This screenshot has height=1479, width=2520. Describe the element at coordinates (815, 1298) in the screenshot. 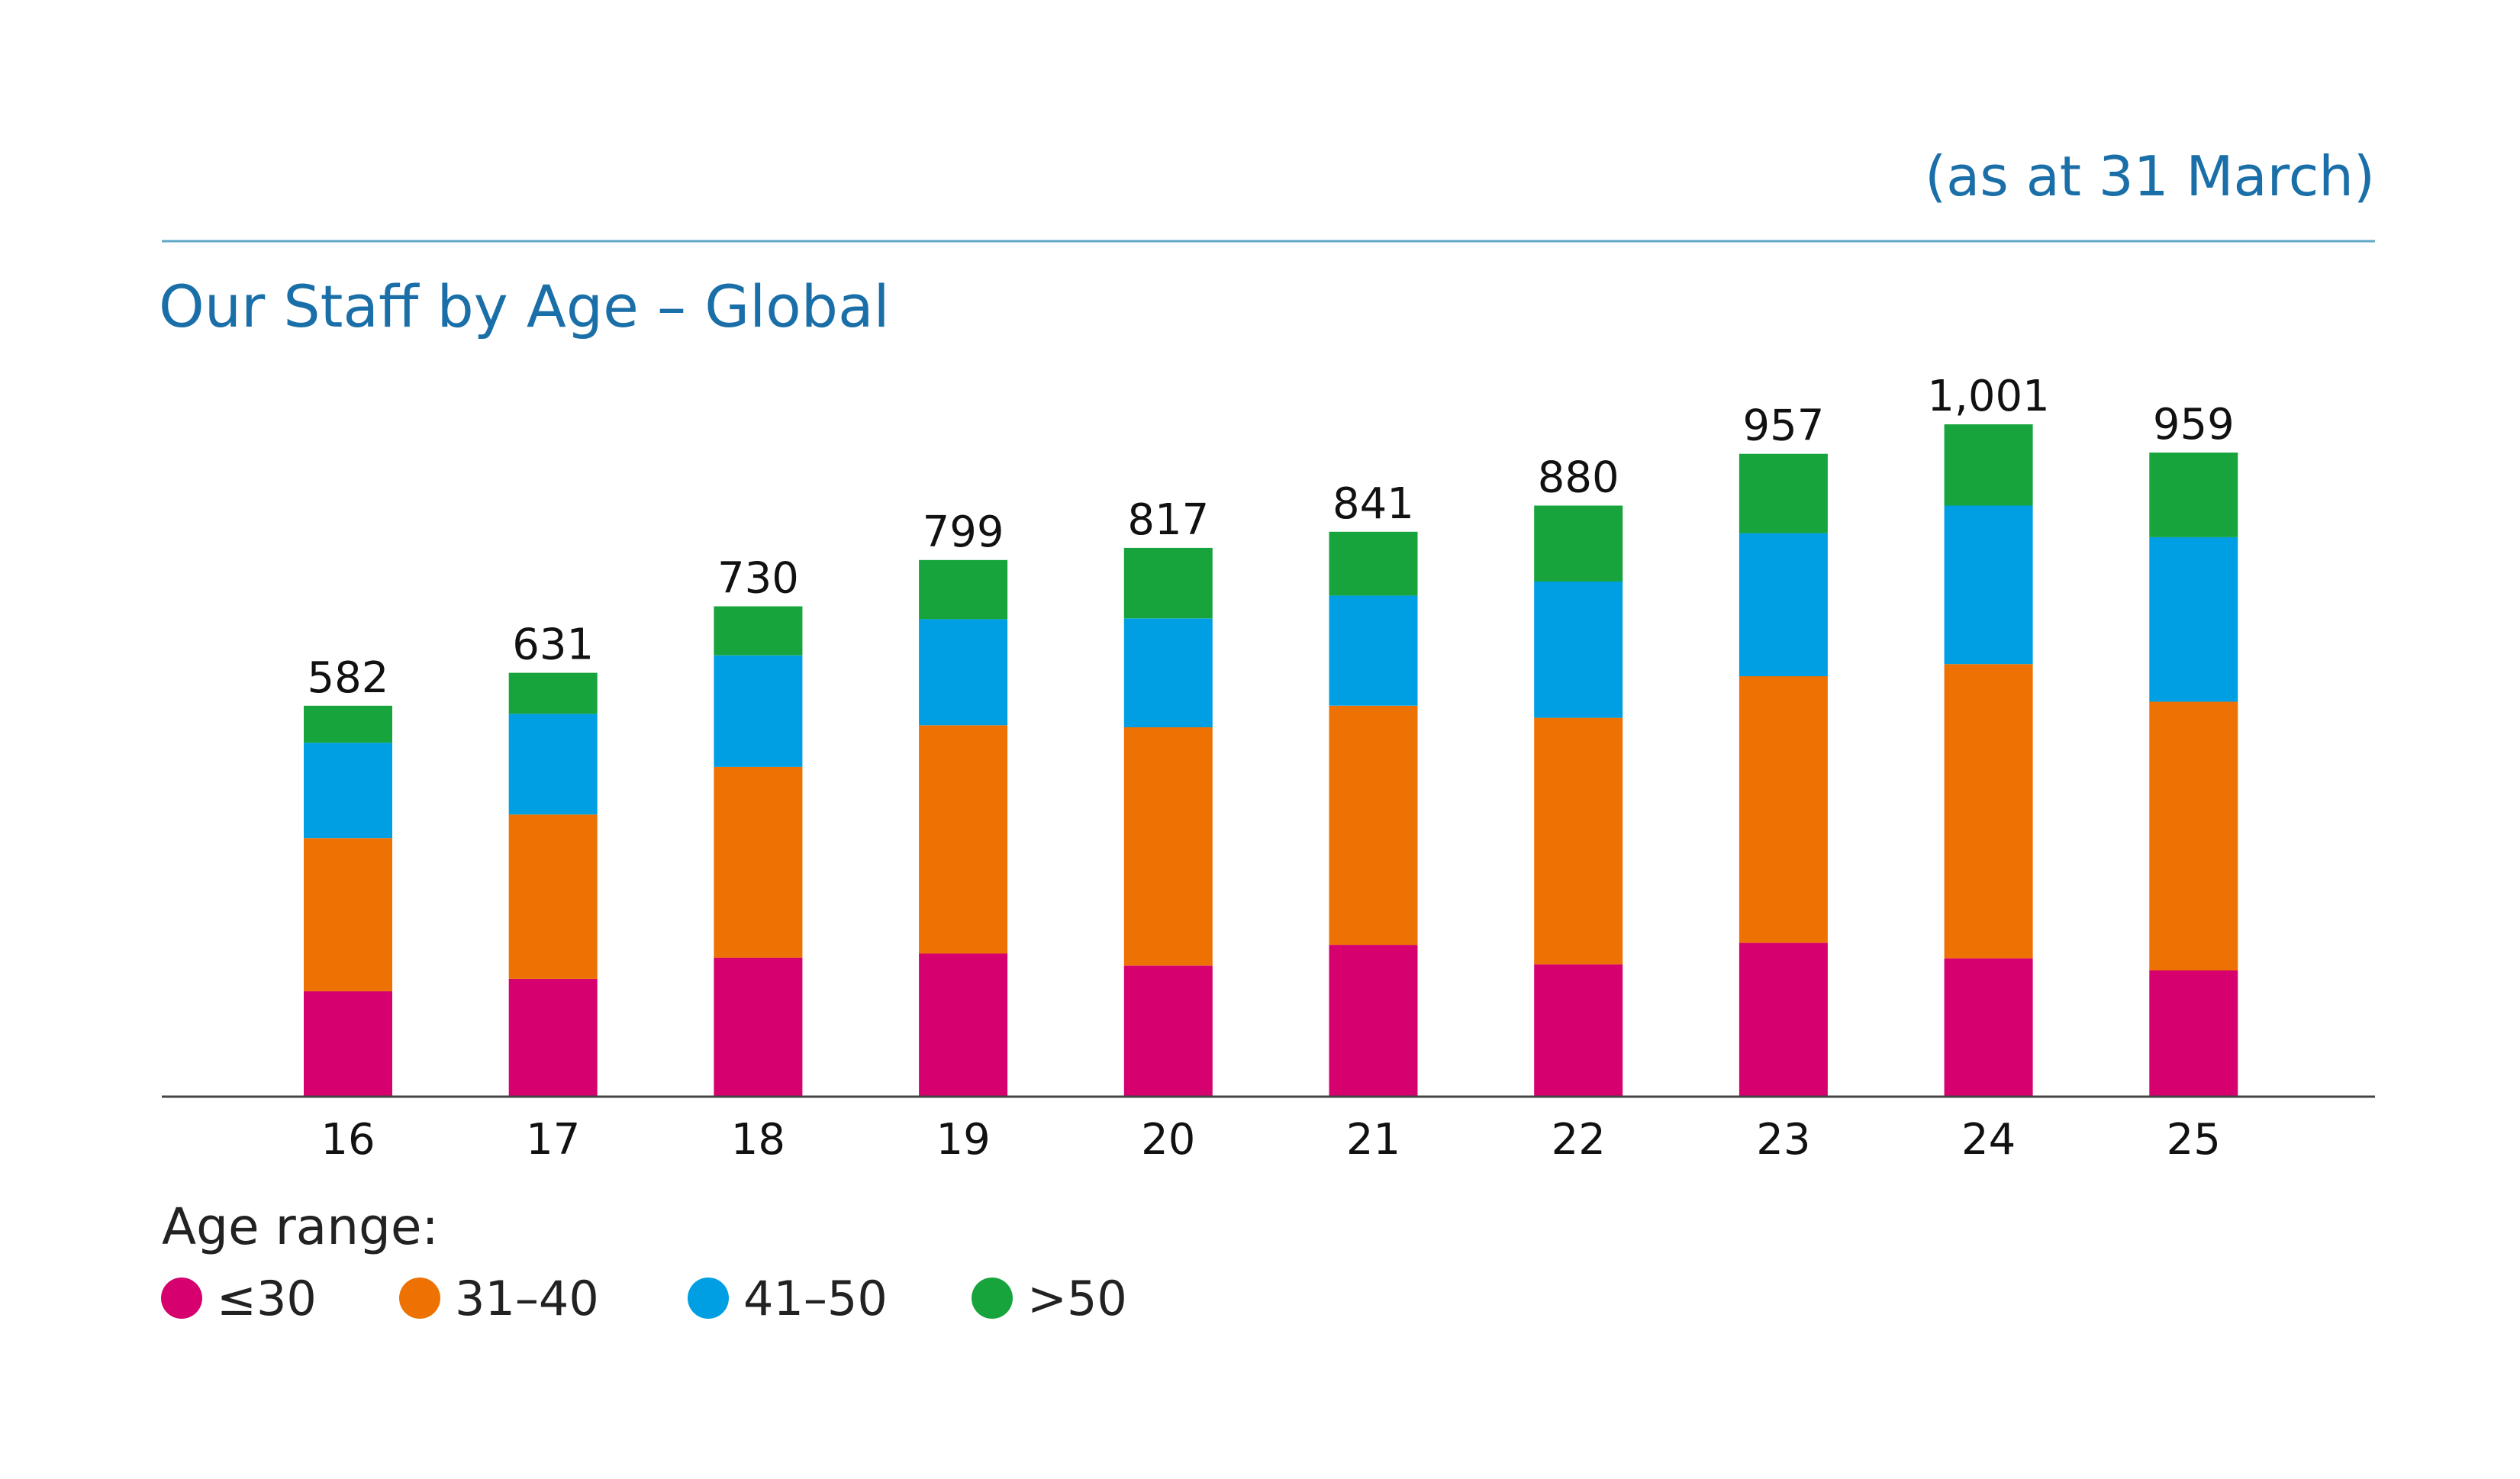

I see `legend-label: 41–50` at that location.